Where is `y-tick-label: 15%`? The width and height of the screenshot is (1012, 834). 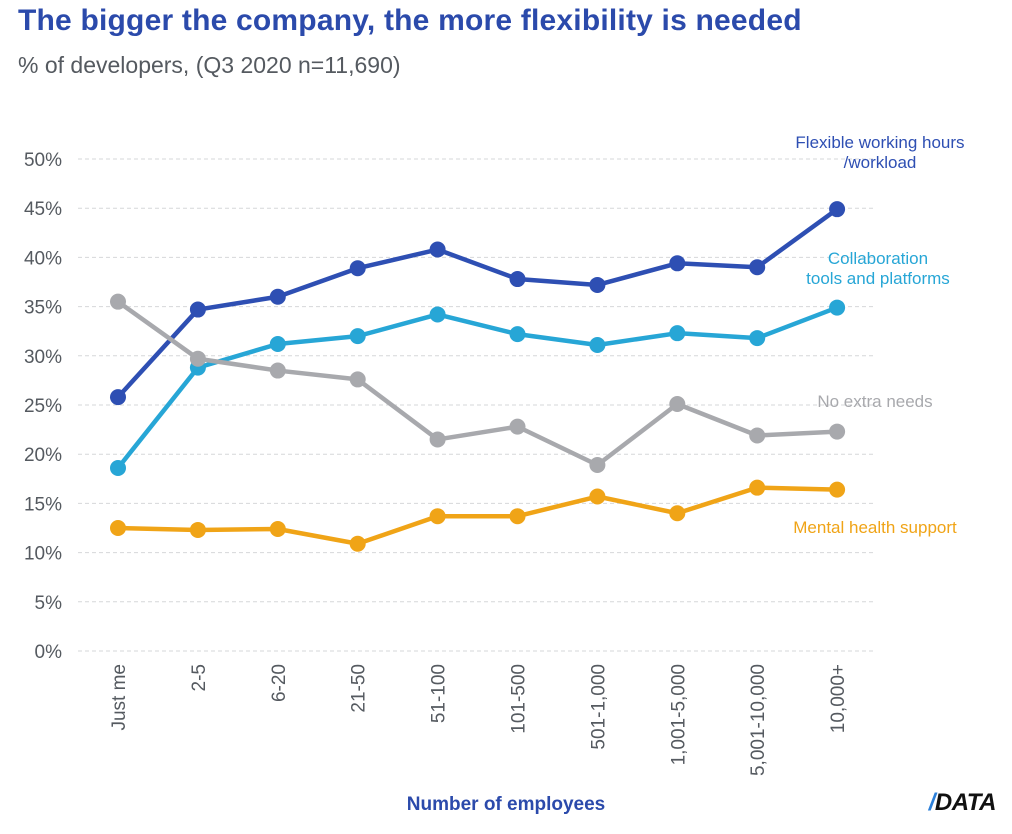
y-tick-label: 15% is located at coordinates (43, 504).